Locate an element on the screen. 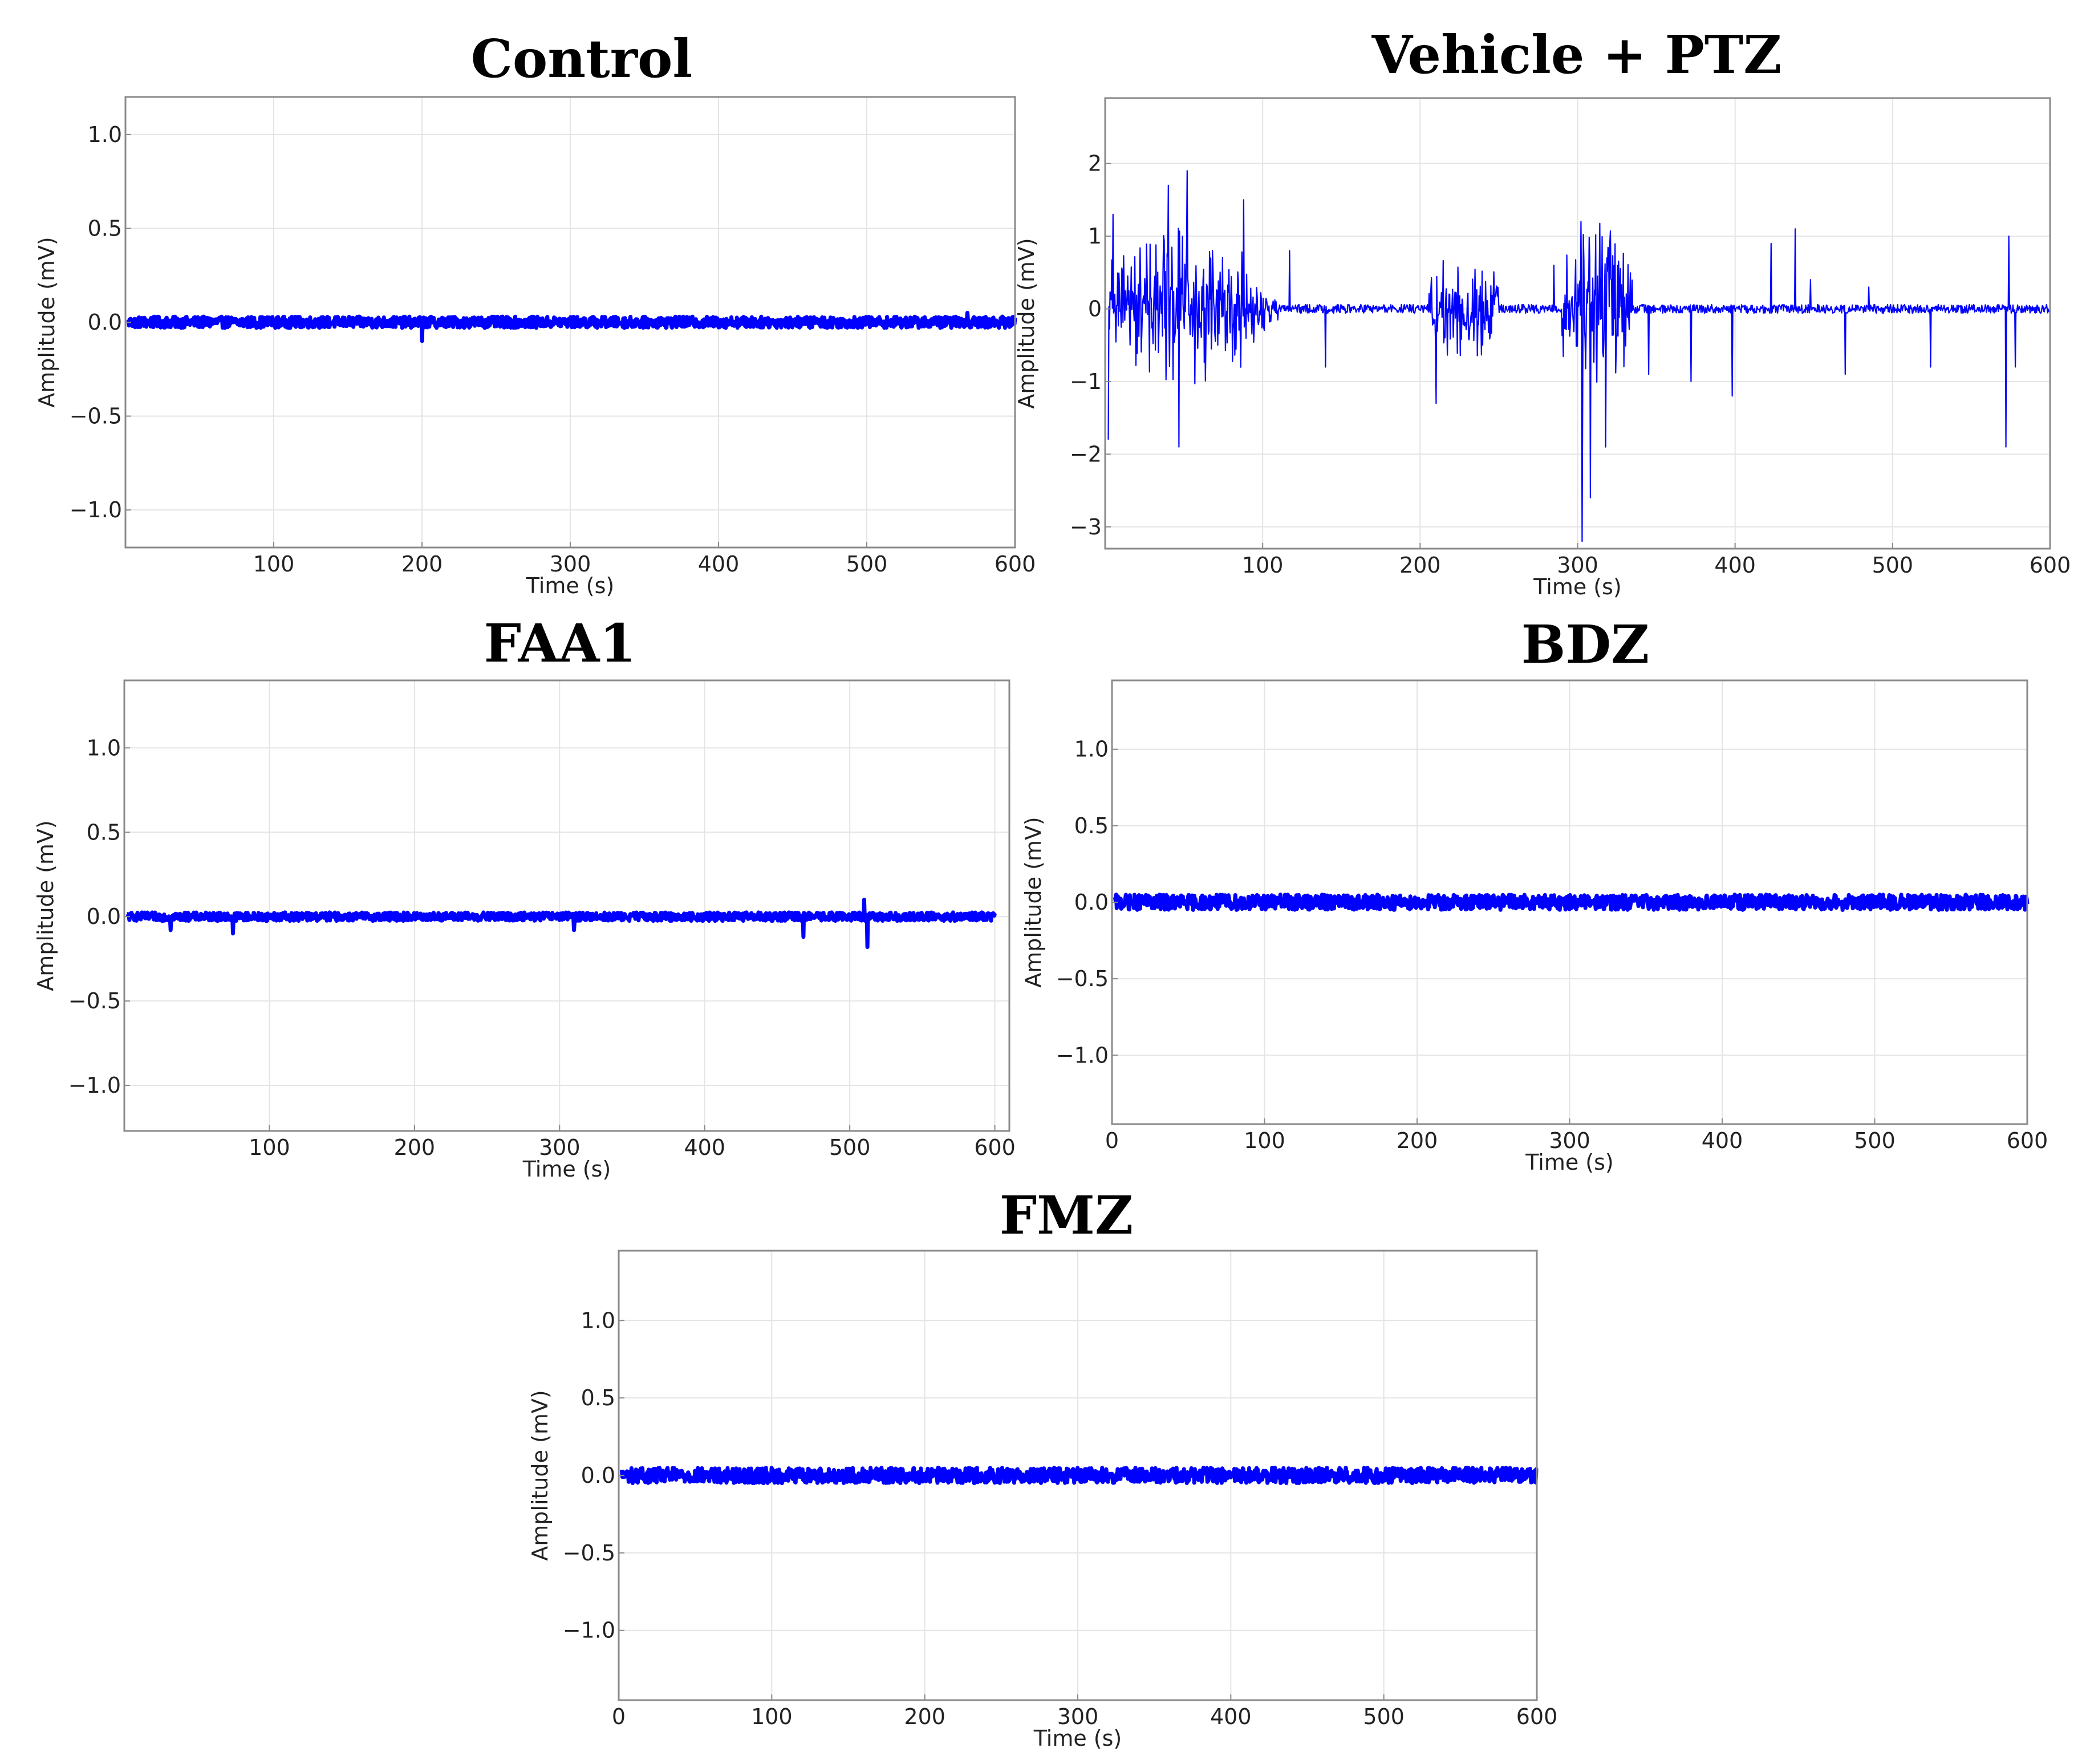  panel-title: BDZ is located at coordinates (1585, 644).